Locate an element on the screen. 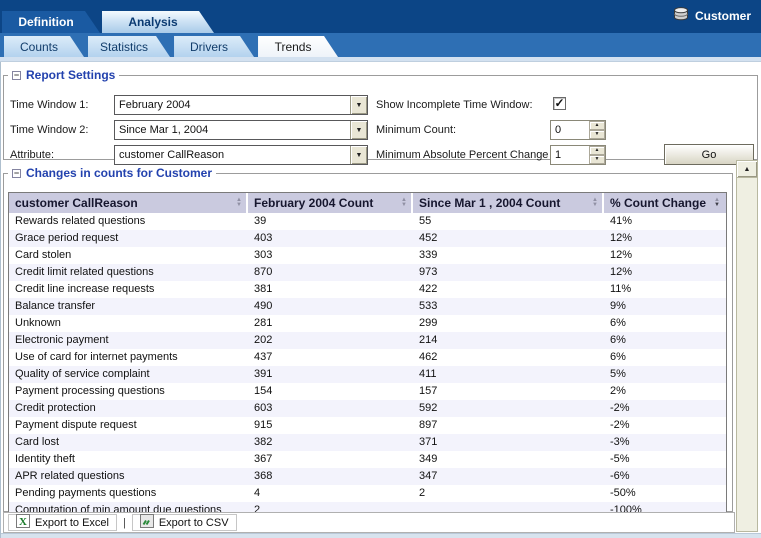 The width and height of the screenshot is (761, 538). excel-icon: X is located at coordinates (23, 522).